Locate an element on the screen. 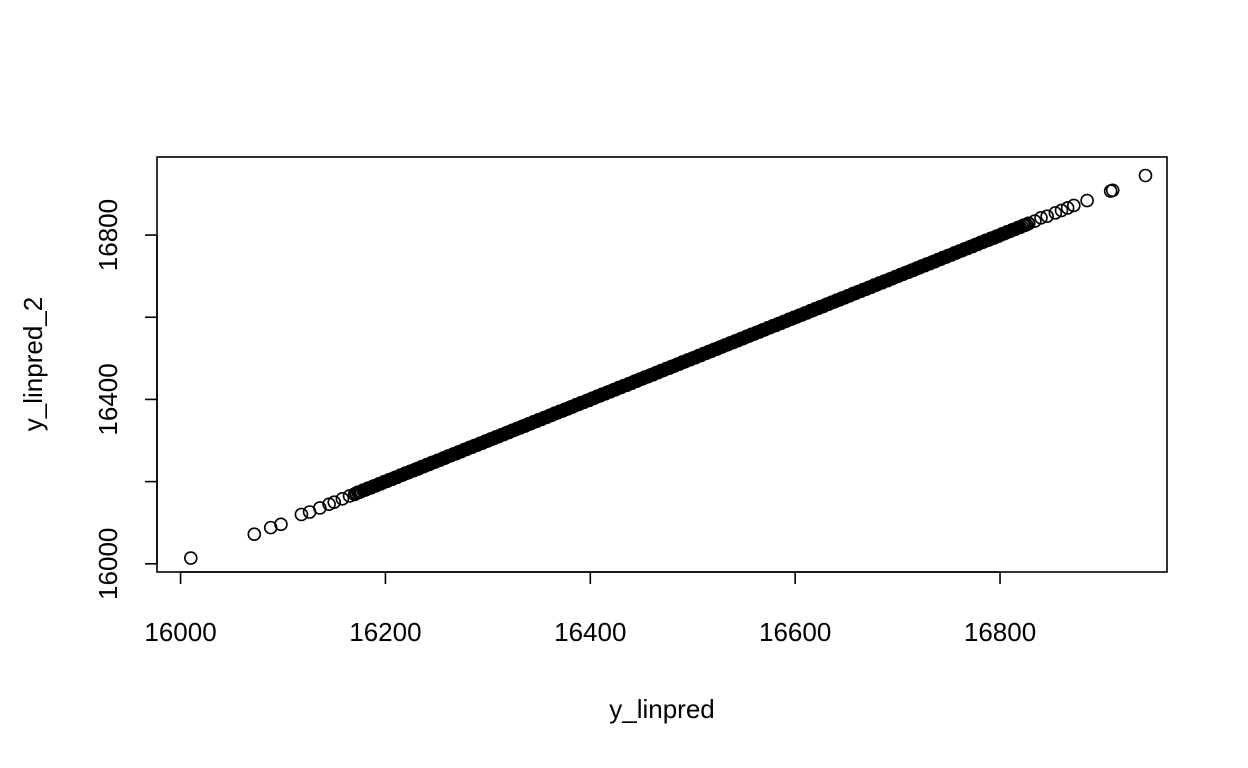  y-axis: 16000 16400 16800 is located at coordinates (125, 399).